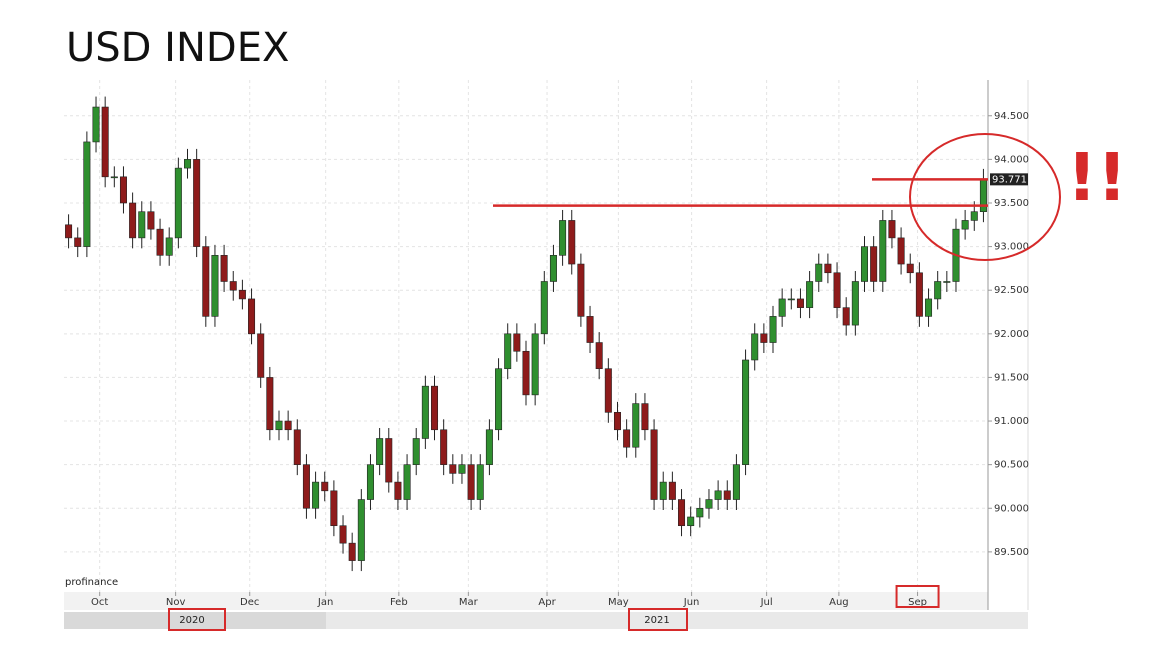 This screenshot has width=1155, height=665. Describe the element at coordinates (1011, 203) in the screenshot. I see `y-tick-label: 93.500` at that location.